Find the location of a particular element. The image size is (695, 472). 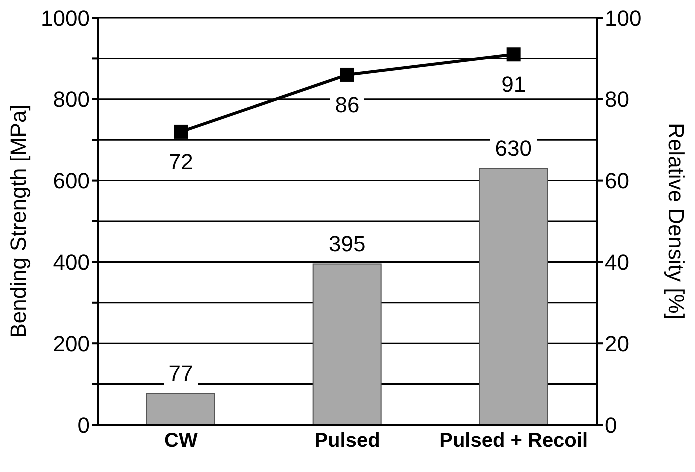

y-tick-label: 1000 is located at coordinates (65, 18).